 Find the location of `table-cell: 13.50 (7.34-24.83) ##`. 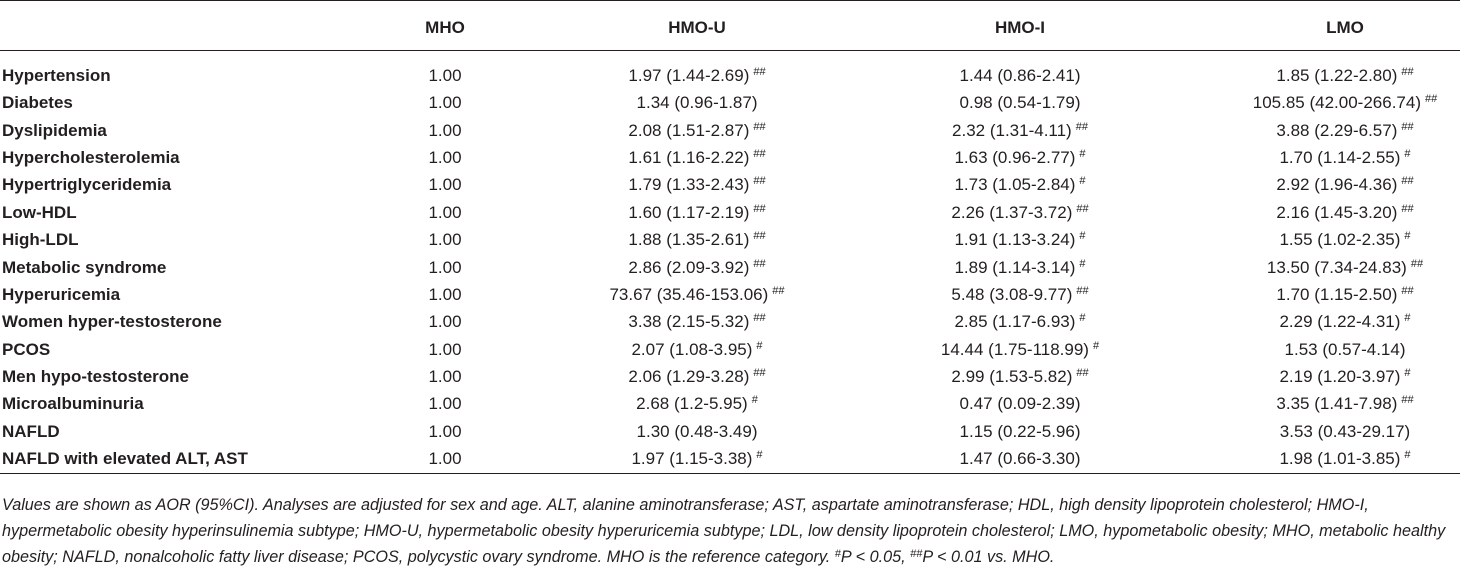

table-cell: 13.50 (7.34-24.83) ## is located at coordinates (1345, 268).